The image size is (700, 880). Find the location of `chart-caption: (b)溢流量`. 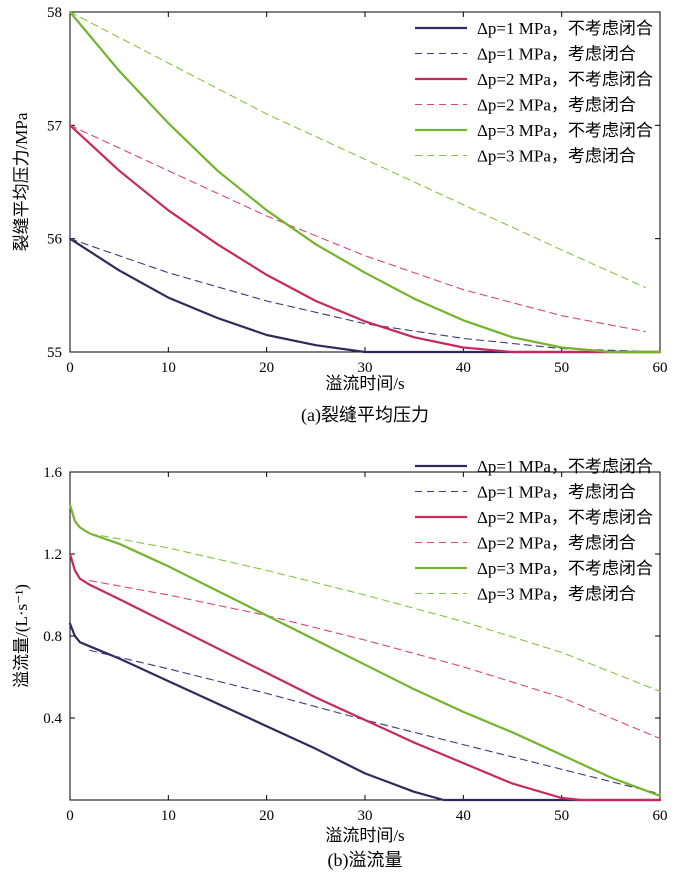

chart-caption: (b)溢流量 is located at coordinates (365, 860).